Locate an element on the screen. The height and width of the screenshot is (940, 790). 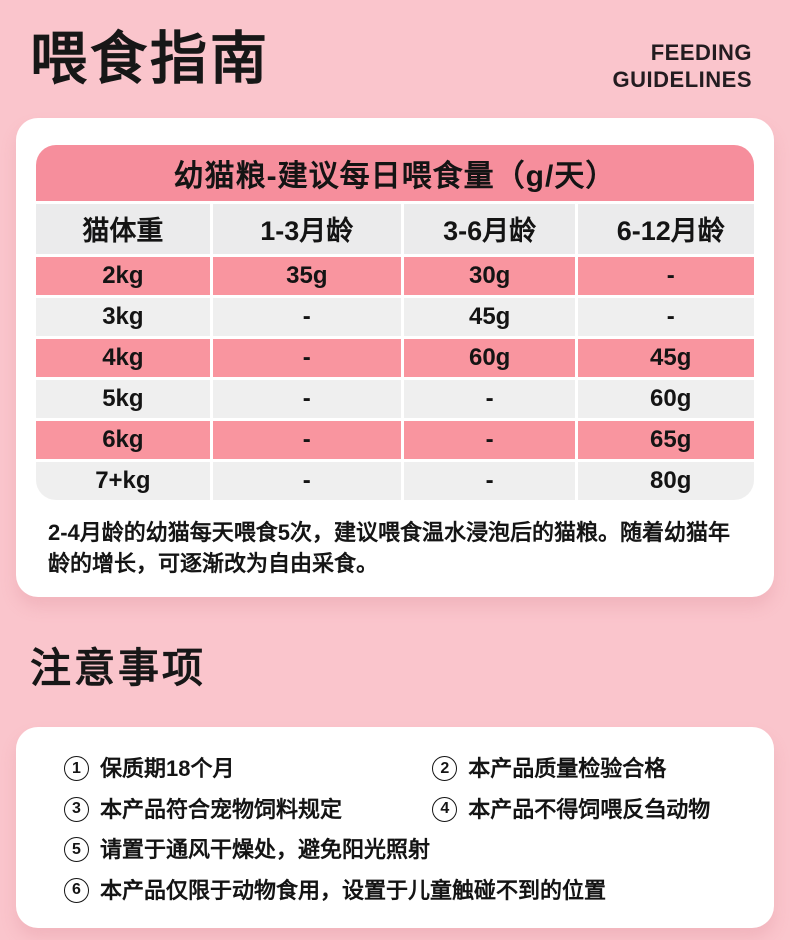
column-header: 猫体重 is located at coordinates (123, 228).